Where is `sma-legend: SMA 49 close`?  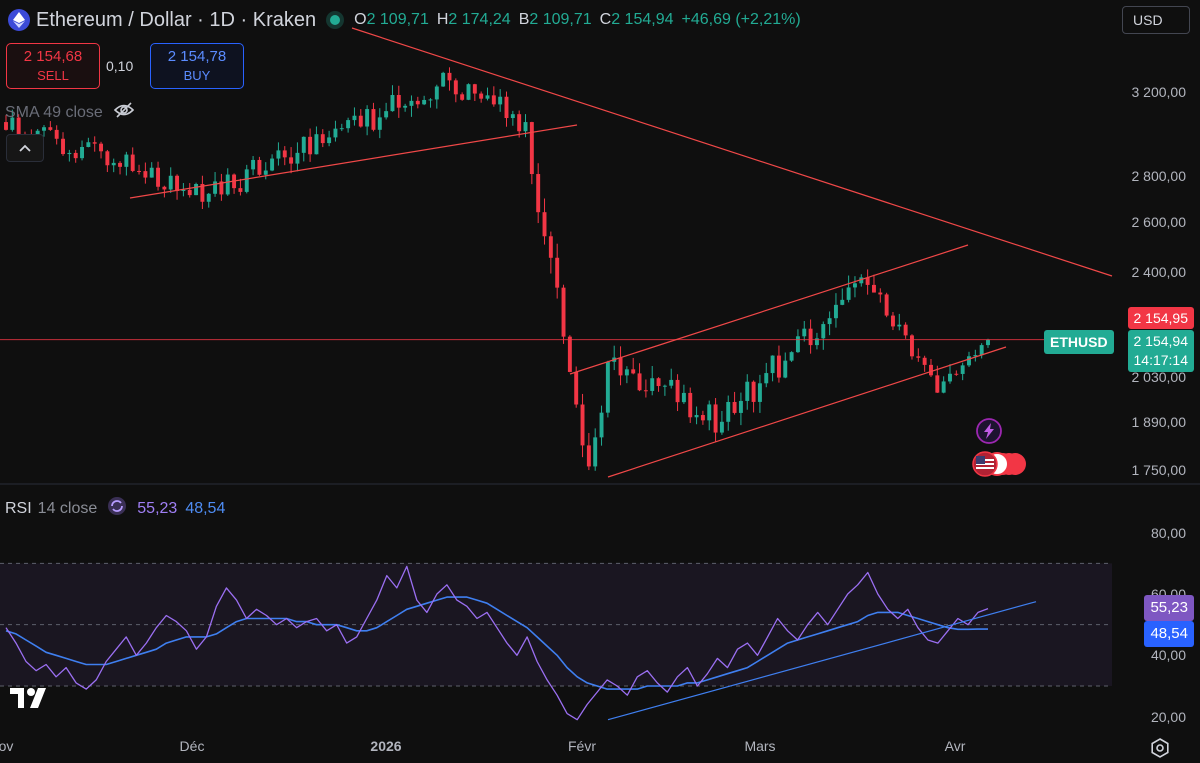
sma-legend: SMA 49 close is located at coordinates (70, 112).